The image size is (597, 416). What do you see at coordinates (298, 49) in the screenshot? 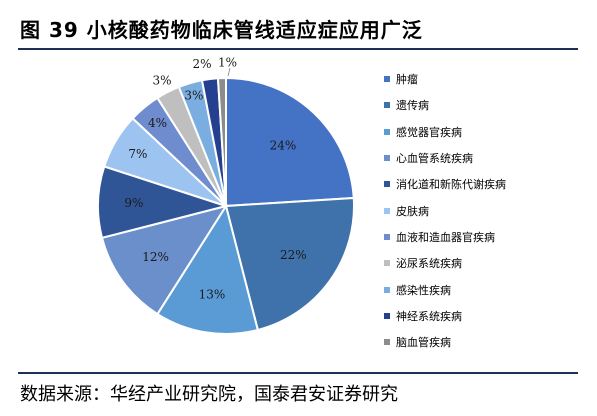
I see `title-rule` at bounding box center [298, 49].